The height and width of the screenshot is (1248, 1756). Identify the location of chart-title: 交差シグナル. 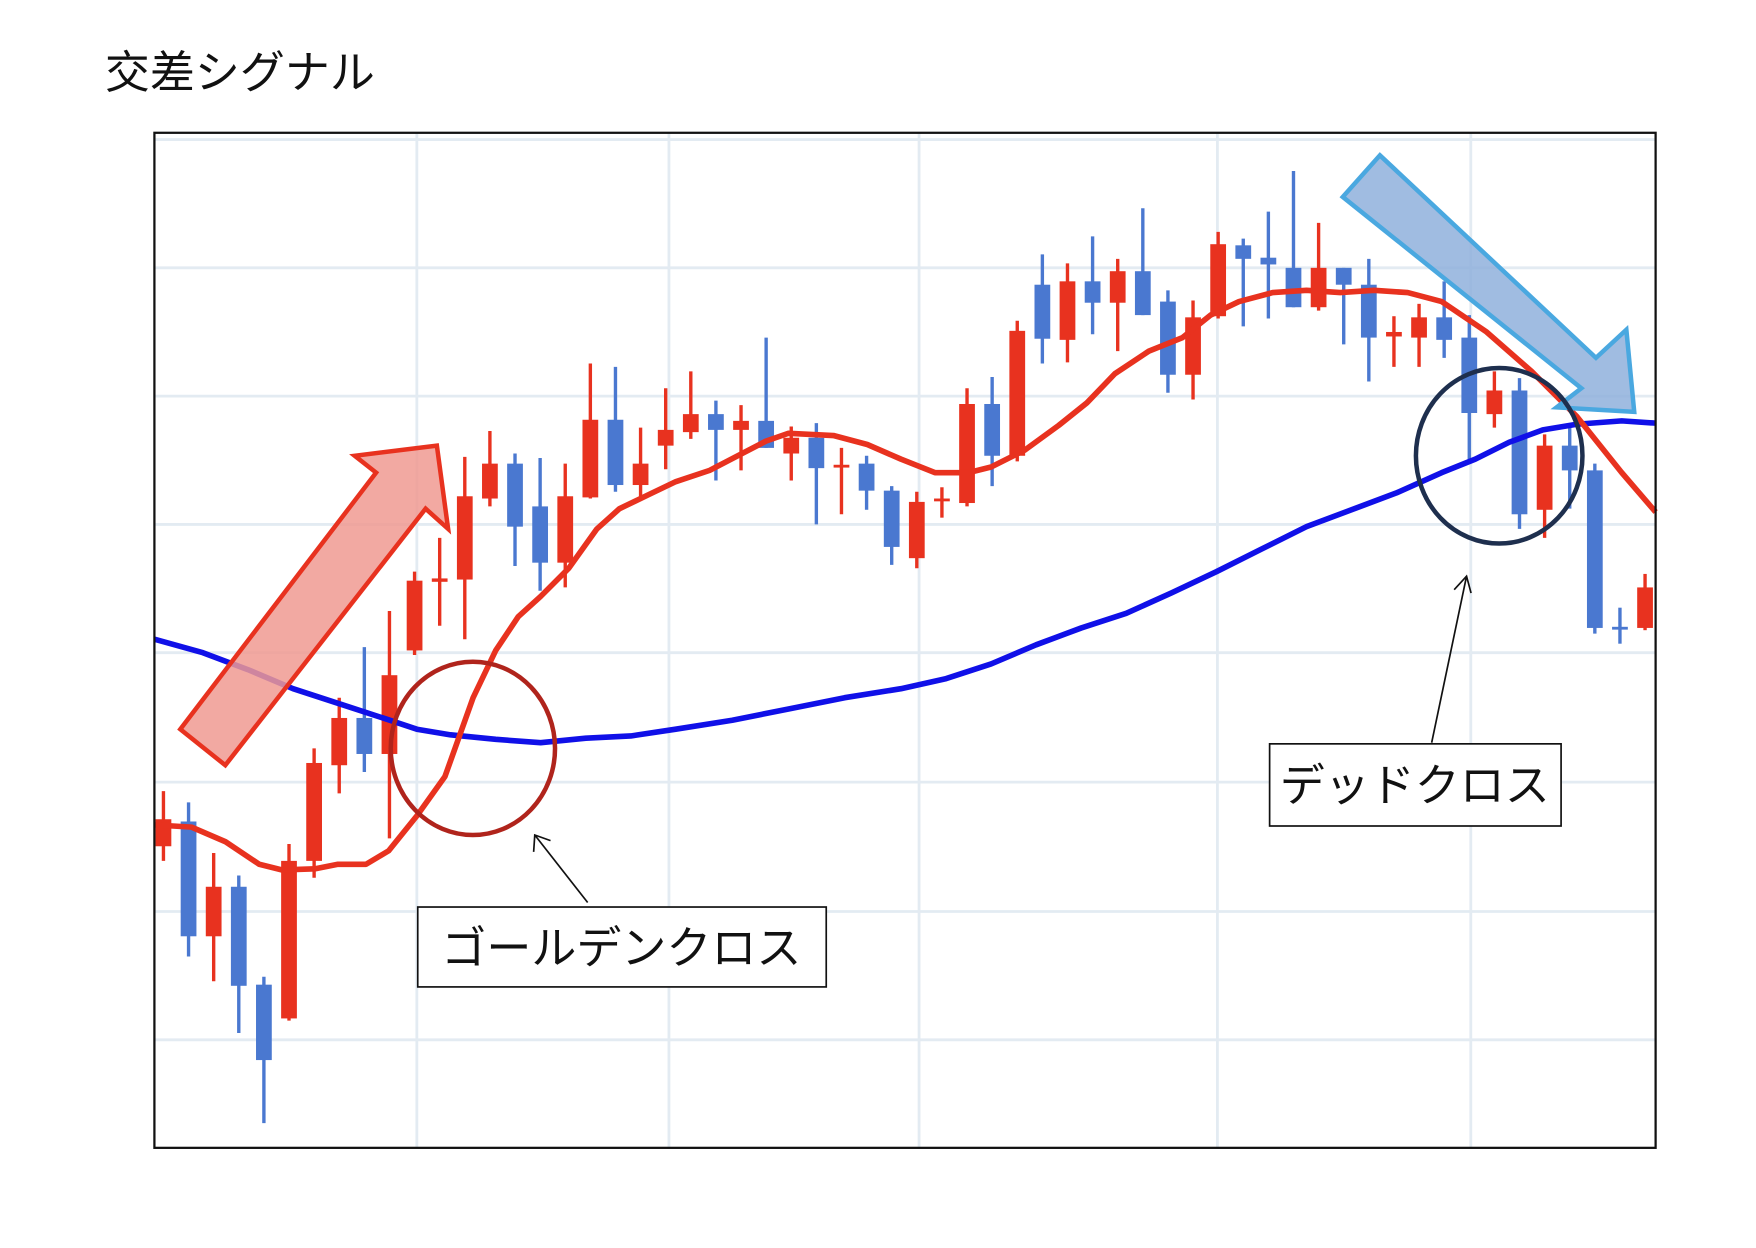
(240, 72).